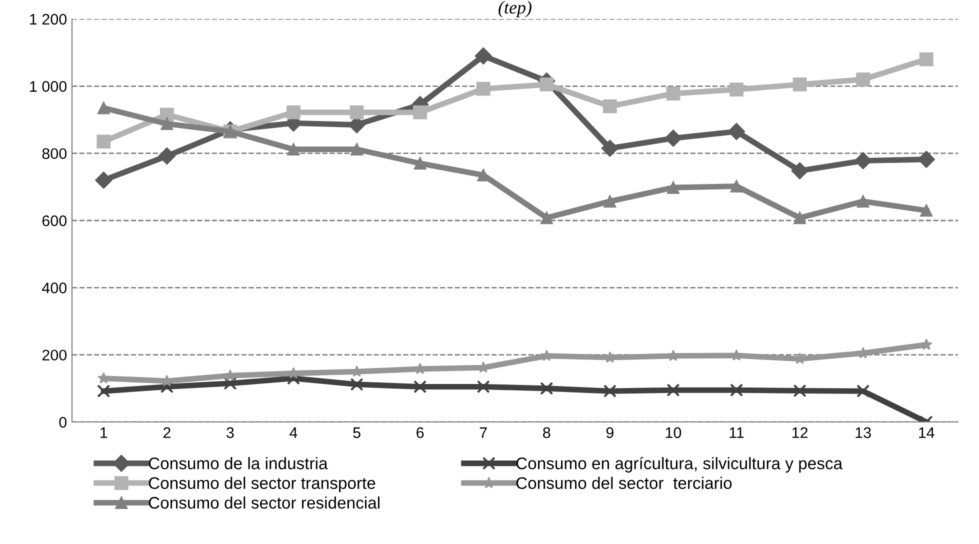 This screenshot has height=544, width=979. I want to click on y-tick-label: 0, so click(63, 422).